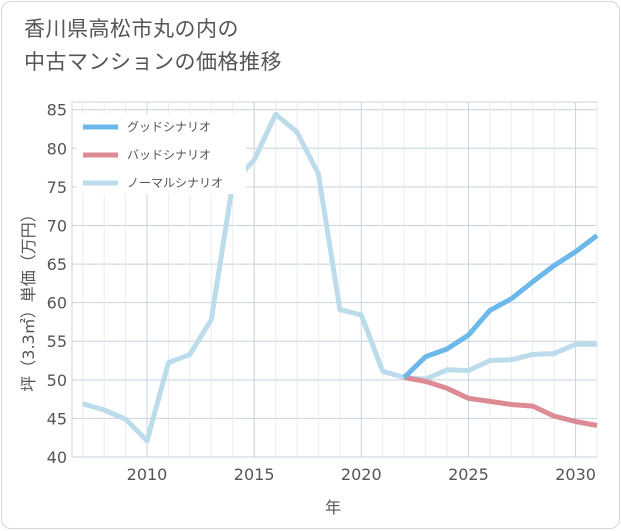  I want to click on y-tick-label: 80, so click(57, 148).